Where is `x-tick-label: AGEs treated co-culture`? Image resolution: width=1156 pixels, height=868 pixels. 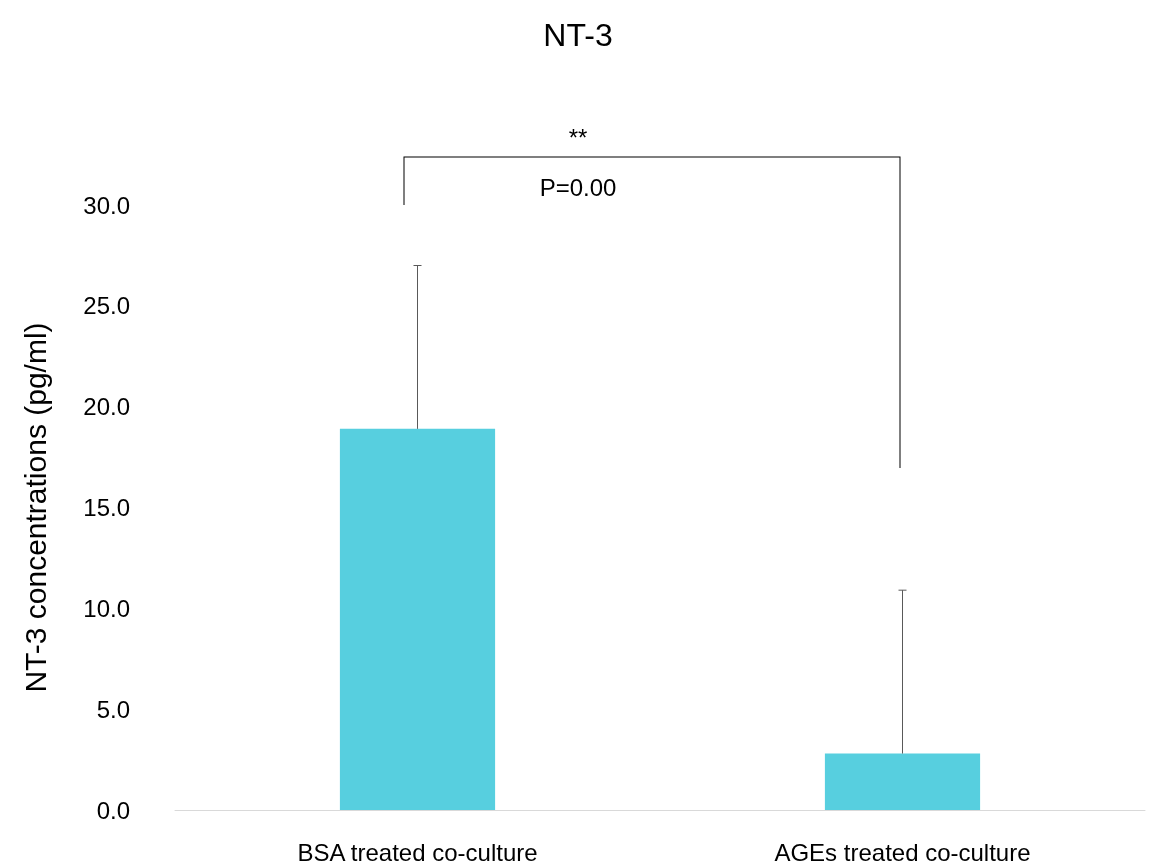
x-tick-label: AGEs treated co-culture is located at coordinates (902, 852).